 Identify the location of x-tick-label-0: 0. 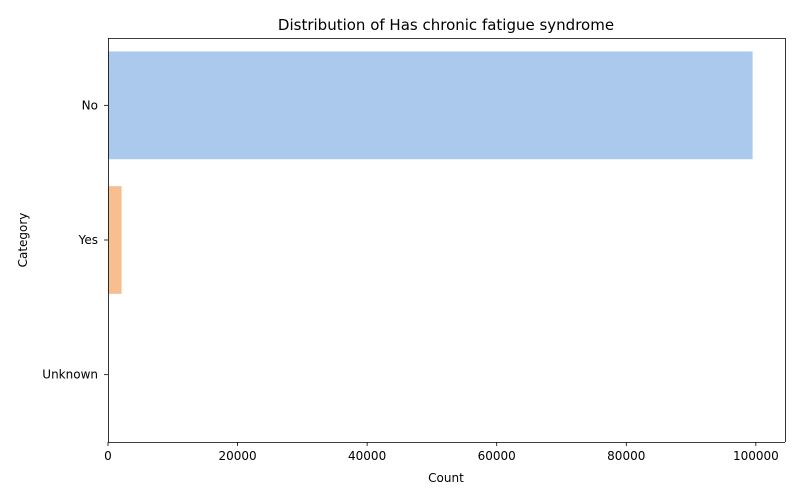
(108, 456).